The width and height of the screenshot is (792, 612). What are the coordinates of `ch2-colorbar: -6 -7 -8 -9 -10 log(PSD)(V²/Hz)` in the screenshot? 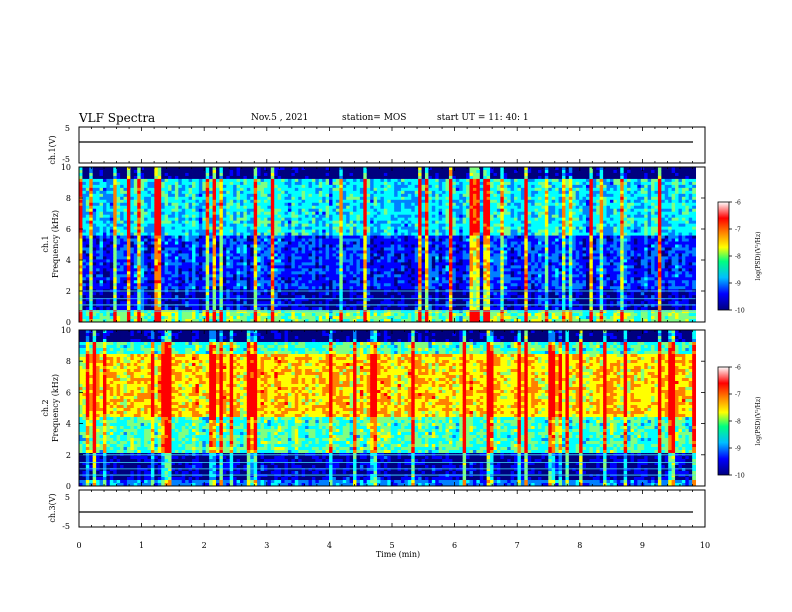 It's located at (739, 422).